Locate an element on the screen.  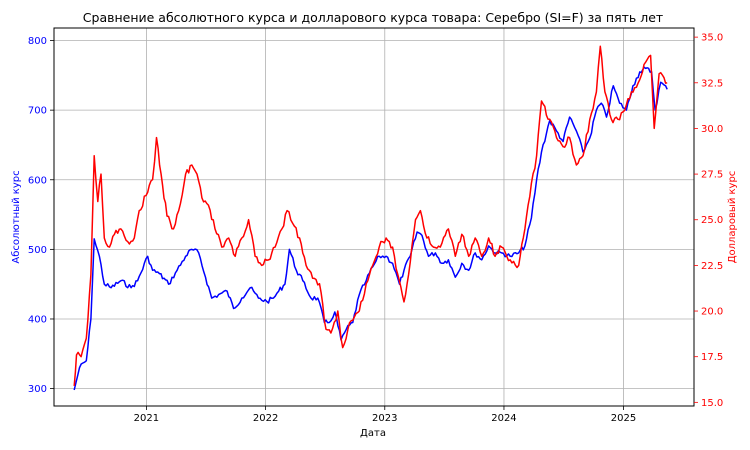
y-left-tick-label: 700 is located at coordinates (37, 111).